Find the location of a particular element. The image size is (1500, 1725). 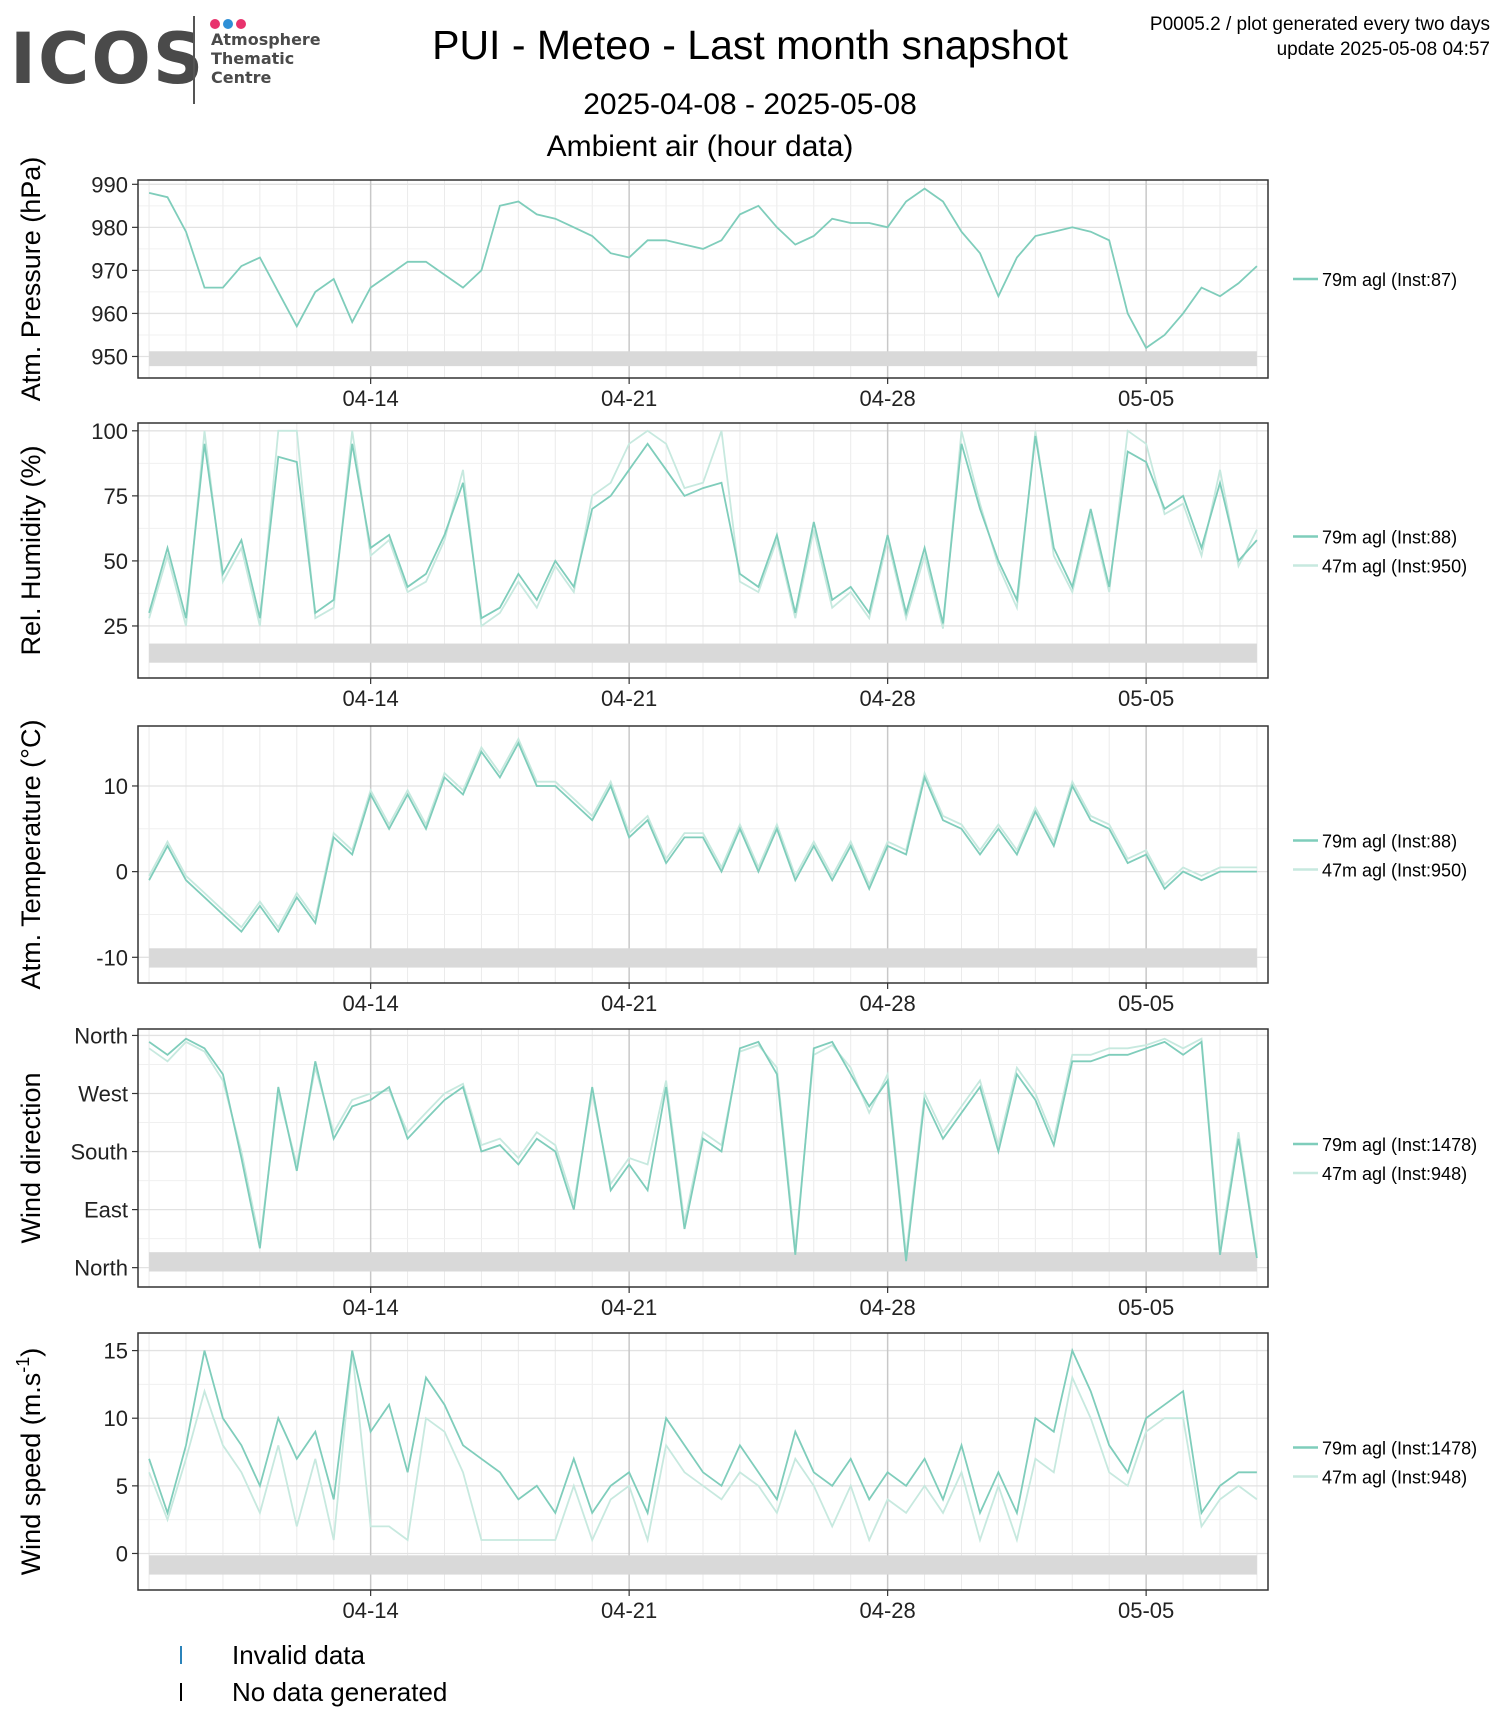

meta-line: P0005.2 / plot generated every two days is located at coordinates (1319, 24).